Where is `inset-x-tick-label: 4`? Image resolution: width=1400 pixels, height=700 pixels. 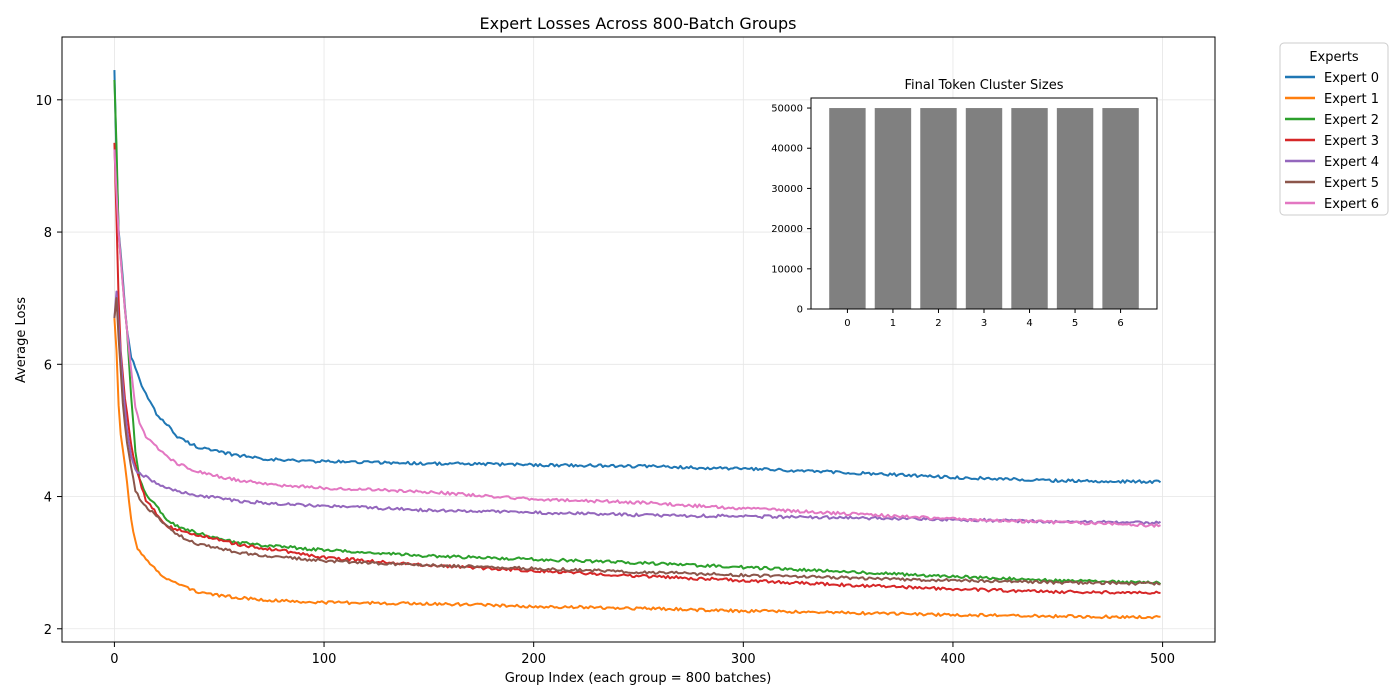
inset-x-tick-label: 4 is located at coordinates (1029, 323).